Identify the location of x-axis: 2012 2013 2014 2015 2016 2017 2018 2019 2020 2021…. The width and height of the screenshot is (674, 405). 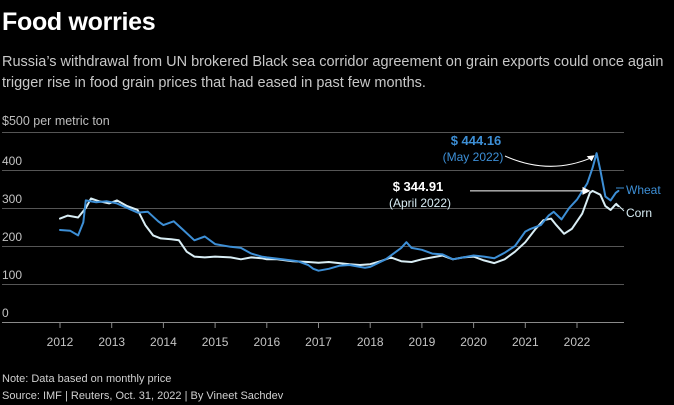
(313, 335).